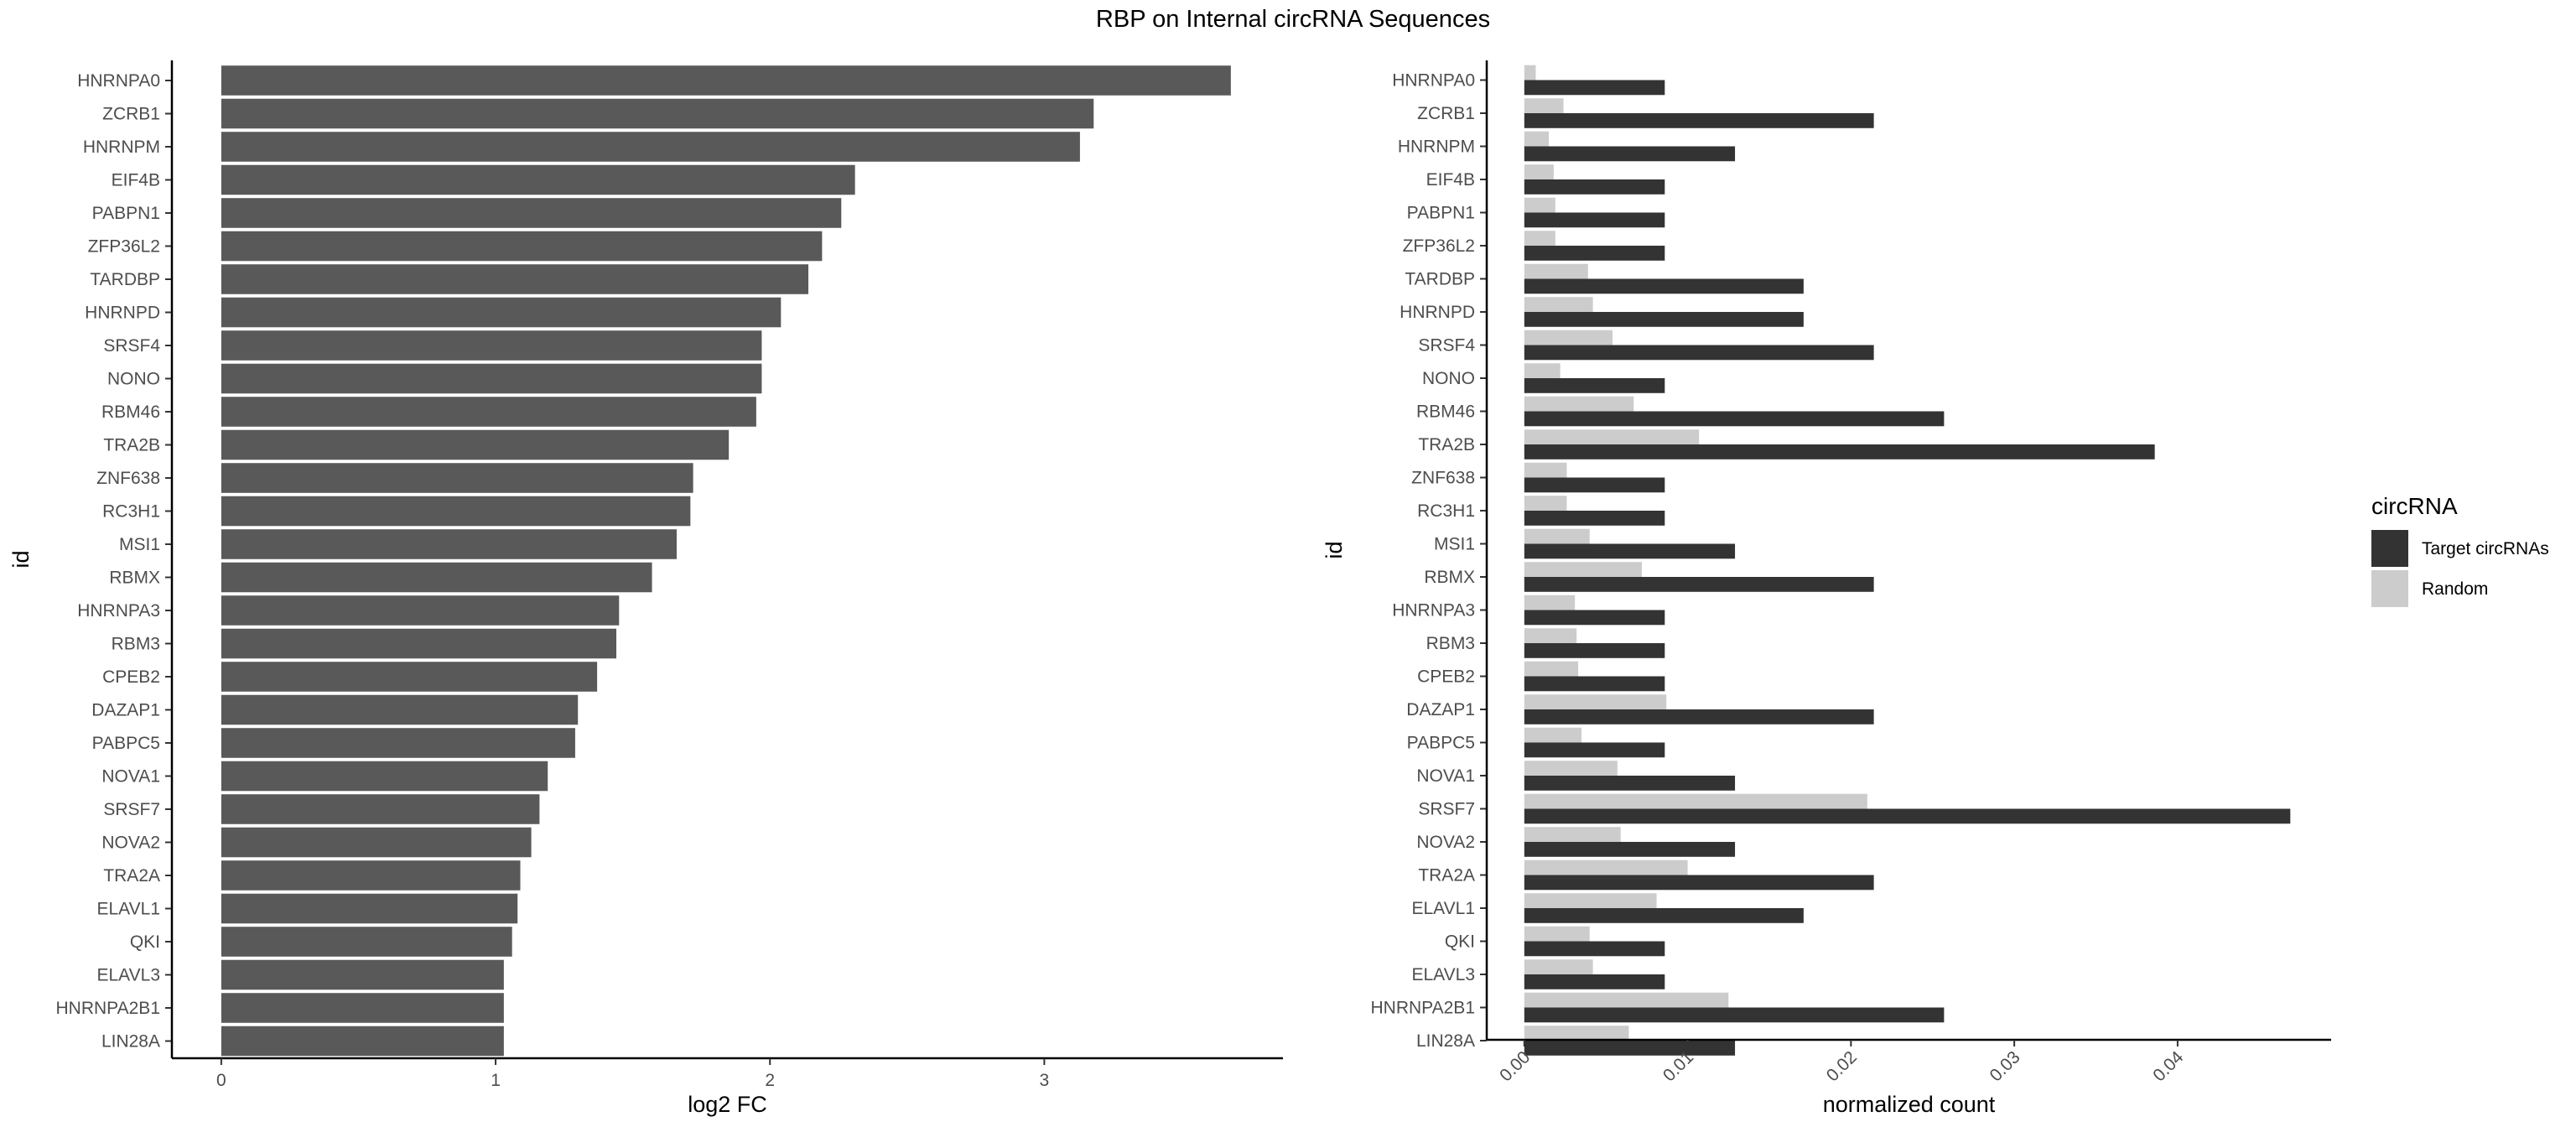  I want to click on bar-rbm3, so click(418, 643).